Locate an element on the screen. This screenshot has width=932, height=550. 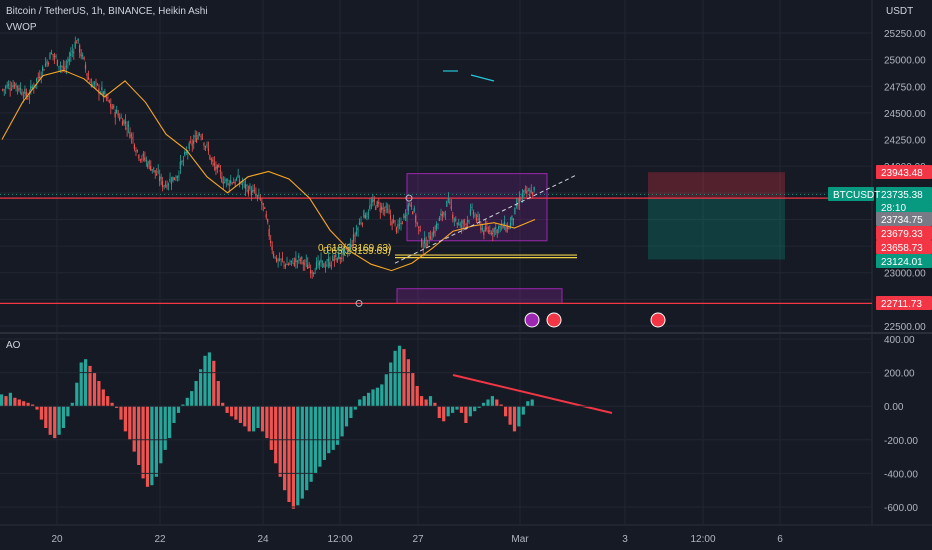
ao-label: AO is located at coordinates (13, 345).